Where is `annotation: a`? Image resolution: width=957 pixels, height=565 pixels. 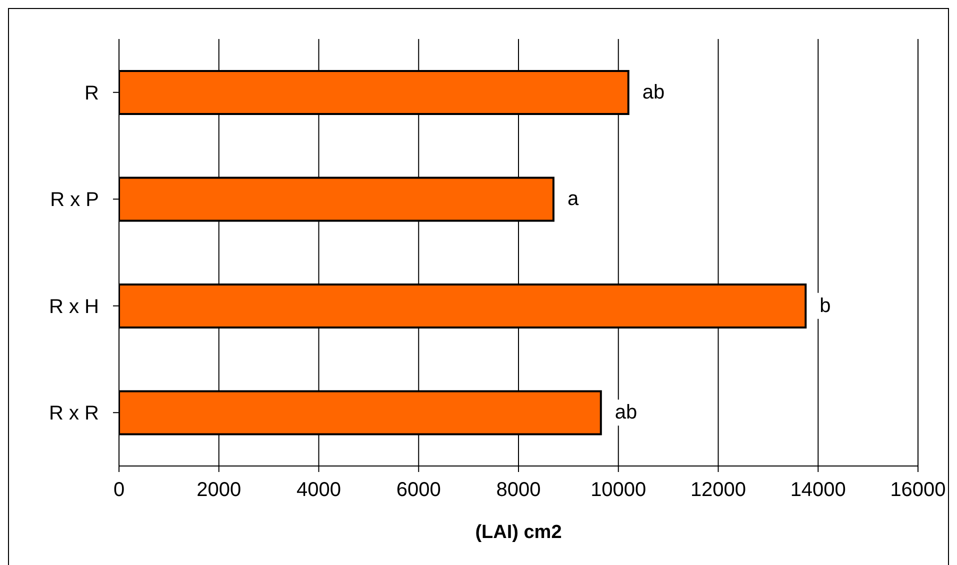 annotation: a is located at coordinates (573, 199).